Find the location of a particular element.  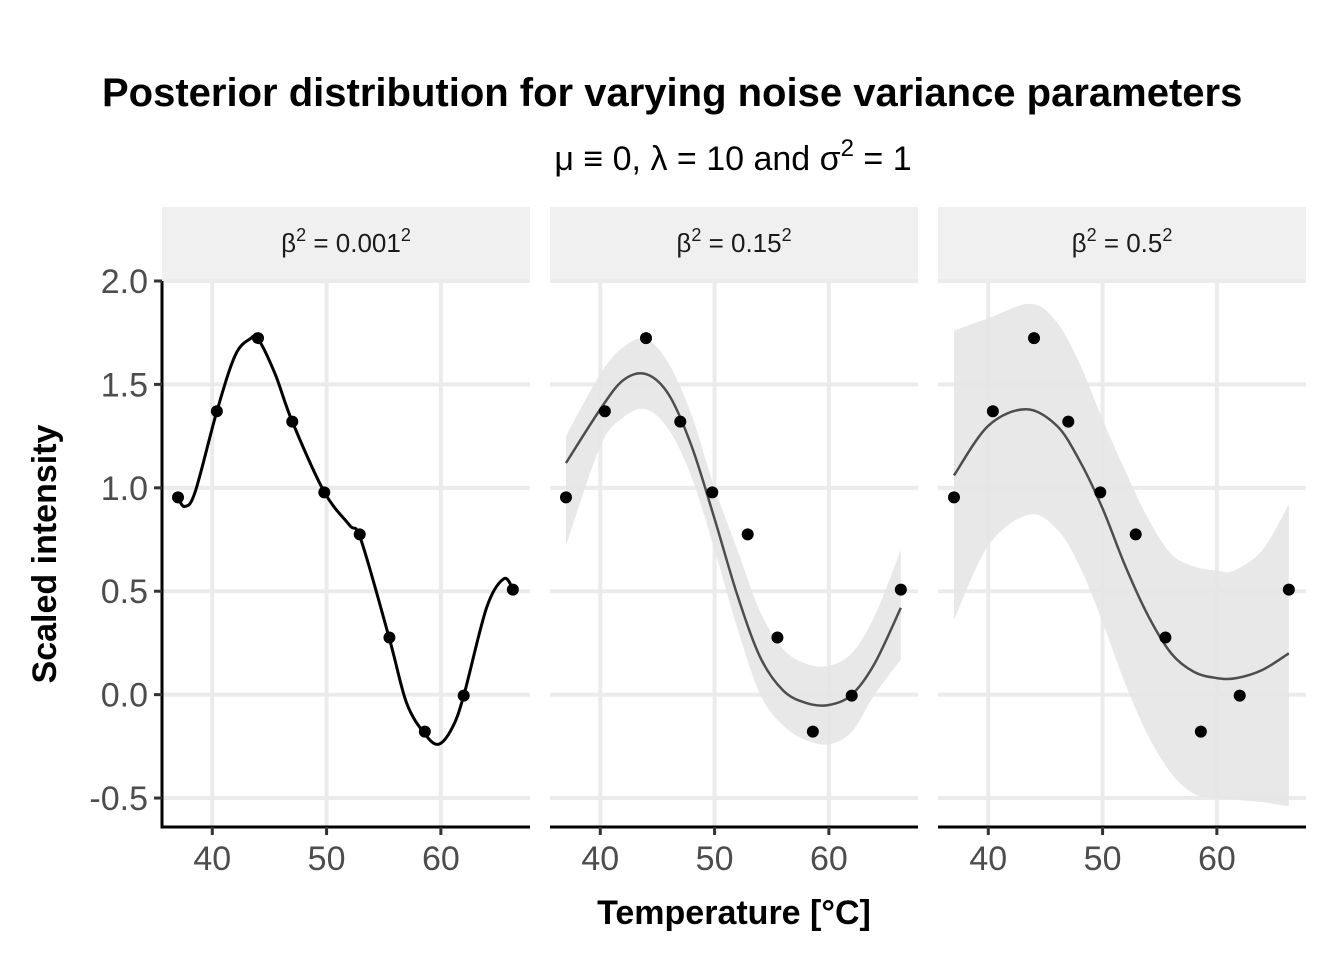

credible-band is located at coordinates (733, 541).